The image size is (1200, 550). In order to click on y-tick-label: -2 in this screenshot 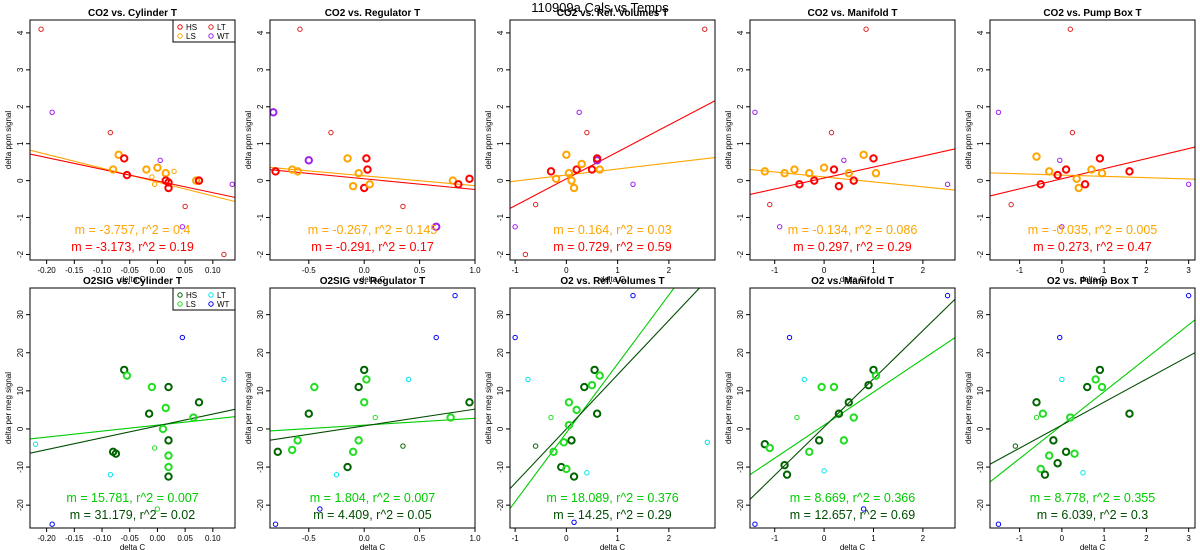, I will do `click(740, 254)`.